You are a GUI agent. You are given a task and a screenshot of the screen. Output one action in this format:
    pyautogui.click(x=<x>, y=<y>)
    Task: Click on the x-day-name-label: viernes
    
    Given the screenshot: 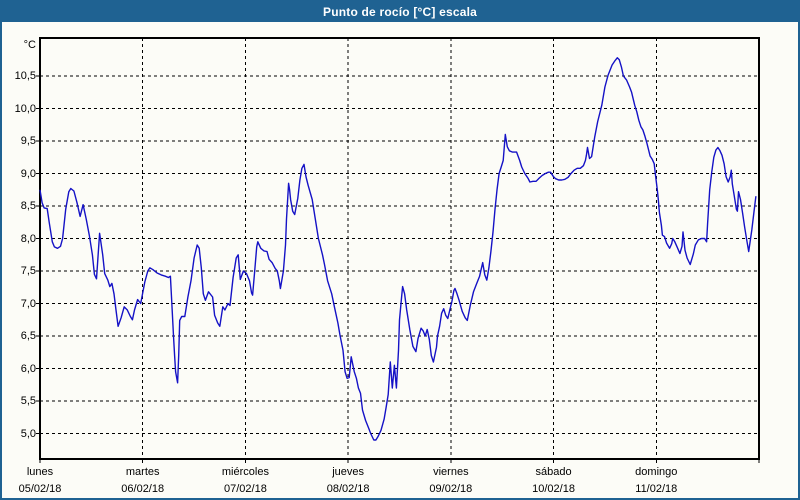 What is the action you would take?
    pyautogui.click(x=451, y=472)
    